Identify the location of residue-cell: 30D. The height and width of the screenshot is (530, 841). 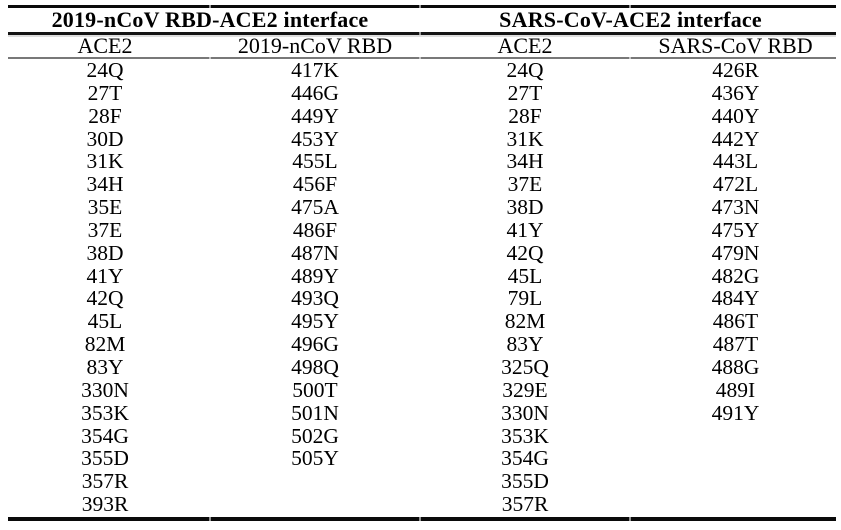
(105, 138).